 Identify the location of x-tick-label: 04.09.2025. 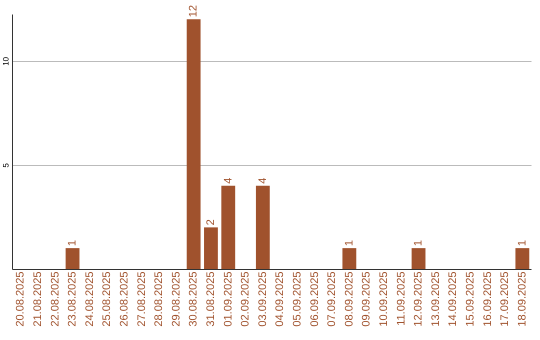
(280, 299).